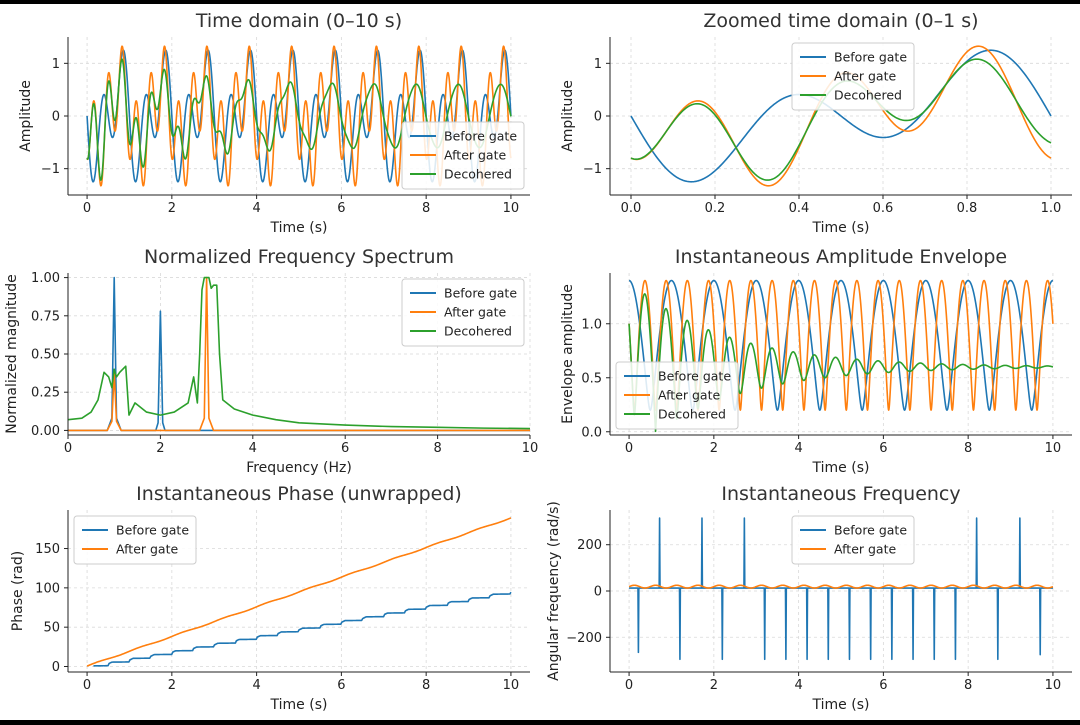  Describe the element at coordinates (967, 208) in the screenshot. I see `x-tick-label: 0.8` at that location.